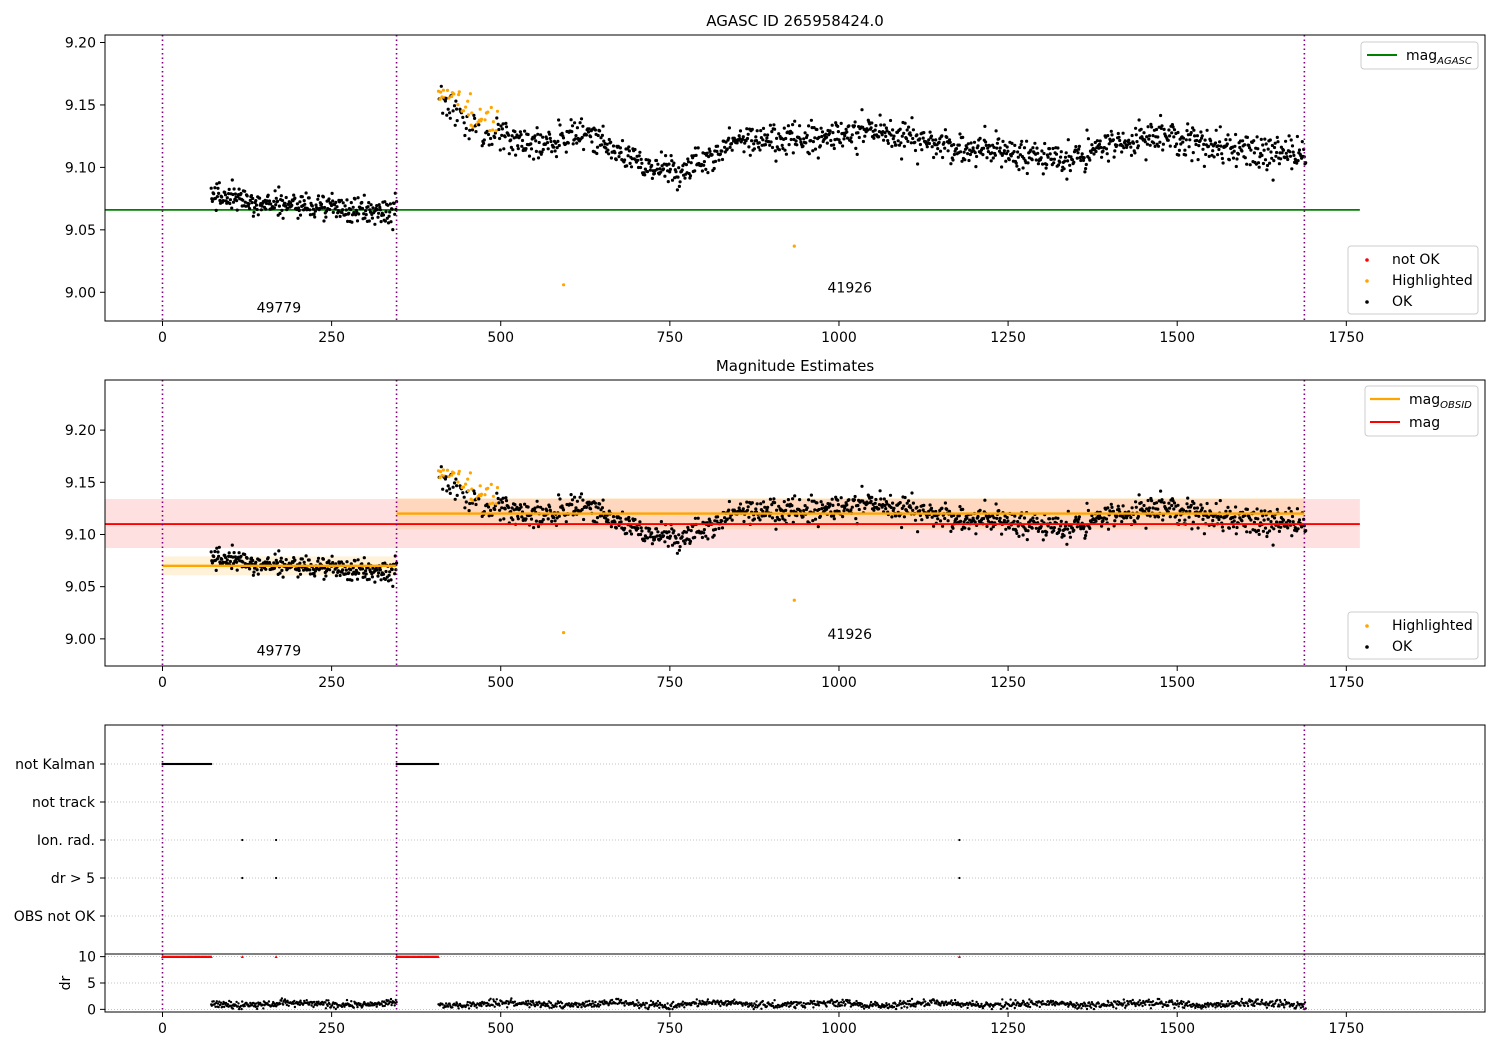  What do you see at coordinates (1367, 281) in the screenshot?
I see `legend-dot-highlighted` at bounding box center [1367, 281].